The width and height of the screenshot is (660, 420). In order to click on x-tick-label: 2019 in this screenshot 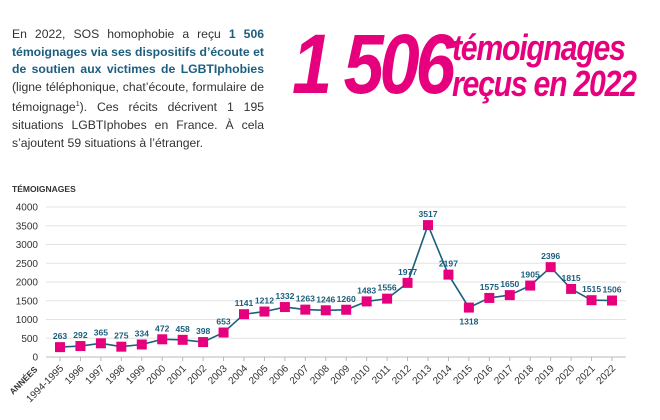, I will do `click(545, 375)`.